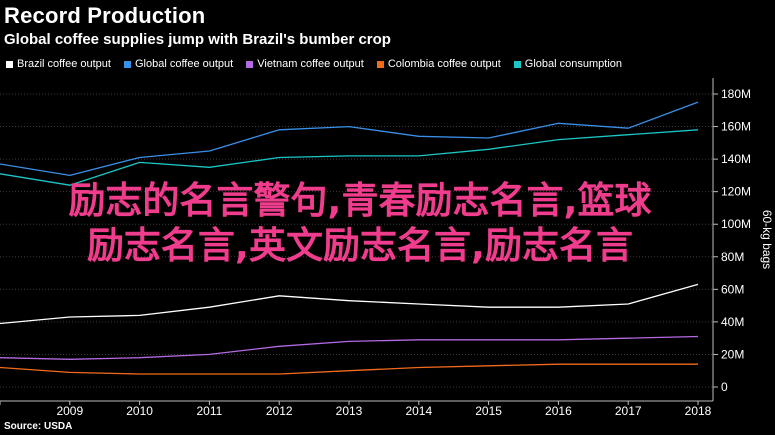 This screenshot has height=435, width=775. What do you see at coordinates (349, 304) in the screenshot?
I see `series-line-brazil-coffee-output` at bounding box center [349, 304].